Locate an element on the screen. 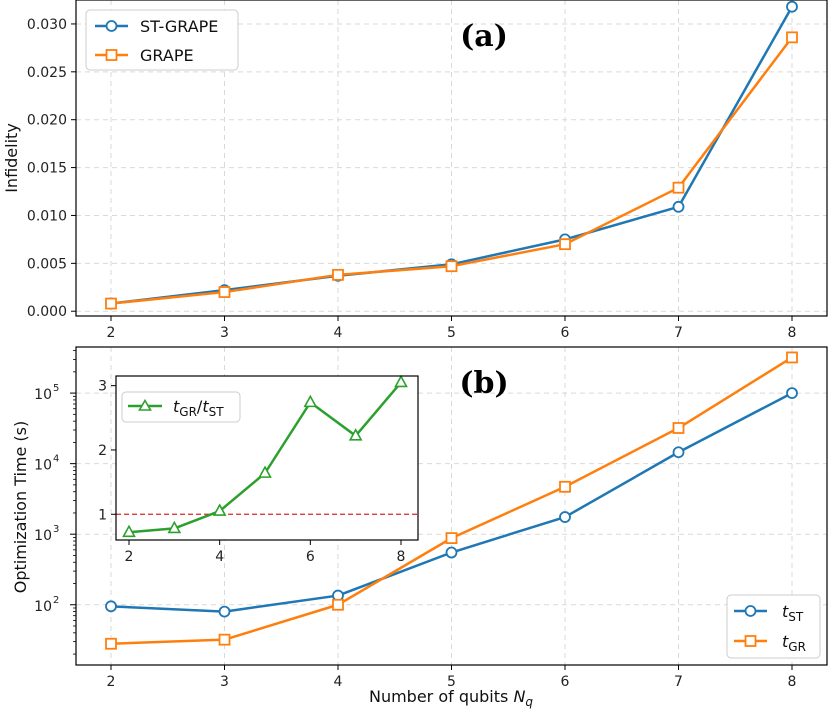  inset-xtick-label: 6 is located at coordinates (310, 557).